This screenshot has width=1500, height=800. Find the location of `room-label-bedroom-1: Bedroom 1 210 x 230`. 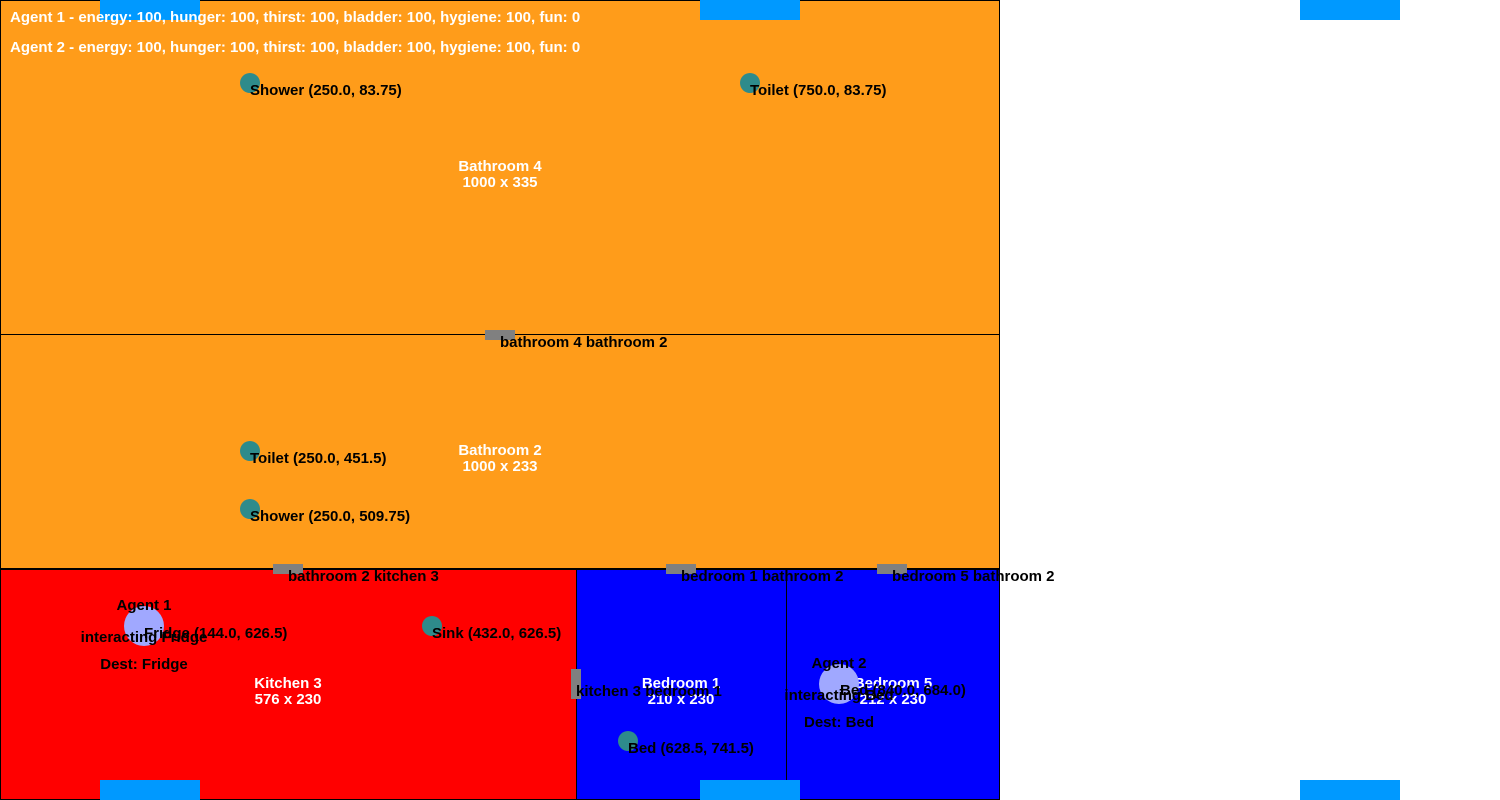

room-label-bedroom-1: Bedroom 1 210 x 230 is located at coordinates (681, 692).